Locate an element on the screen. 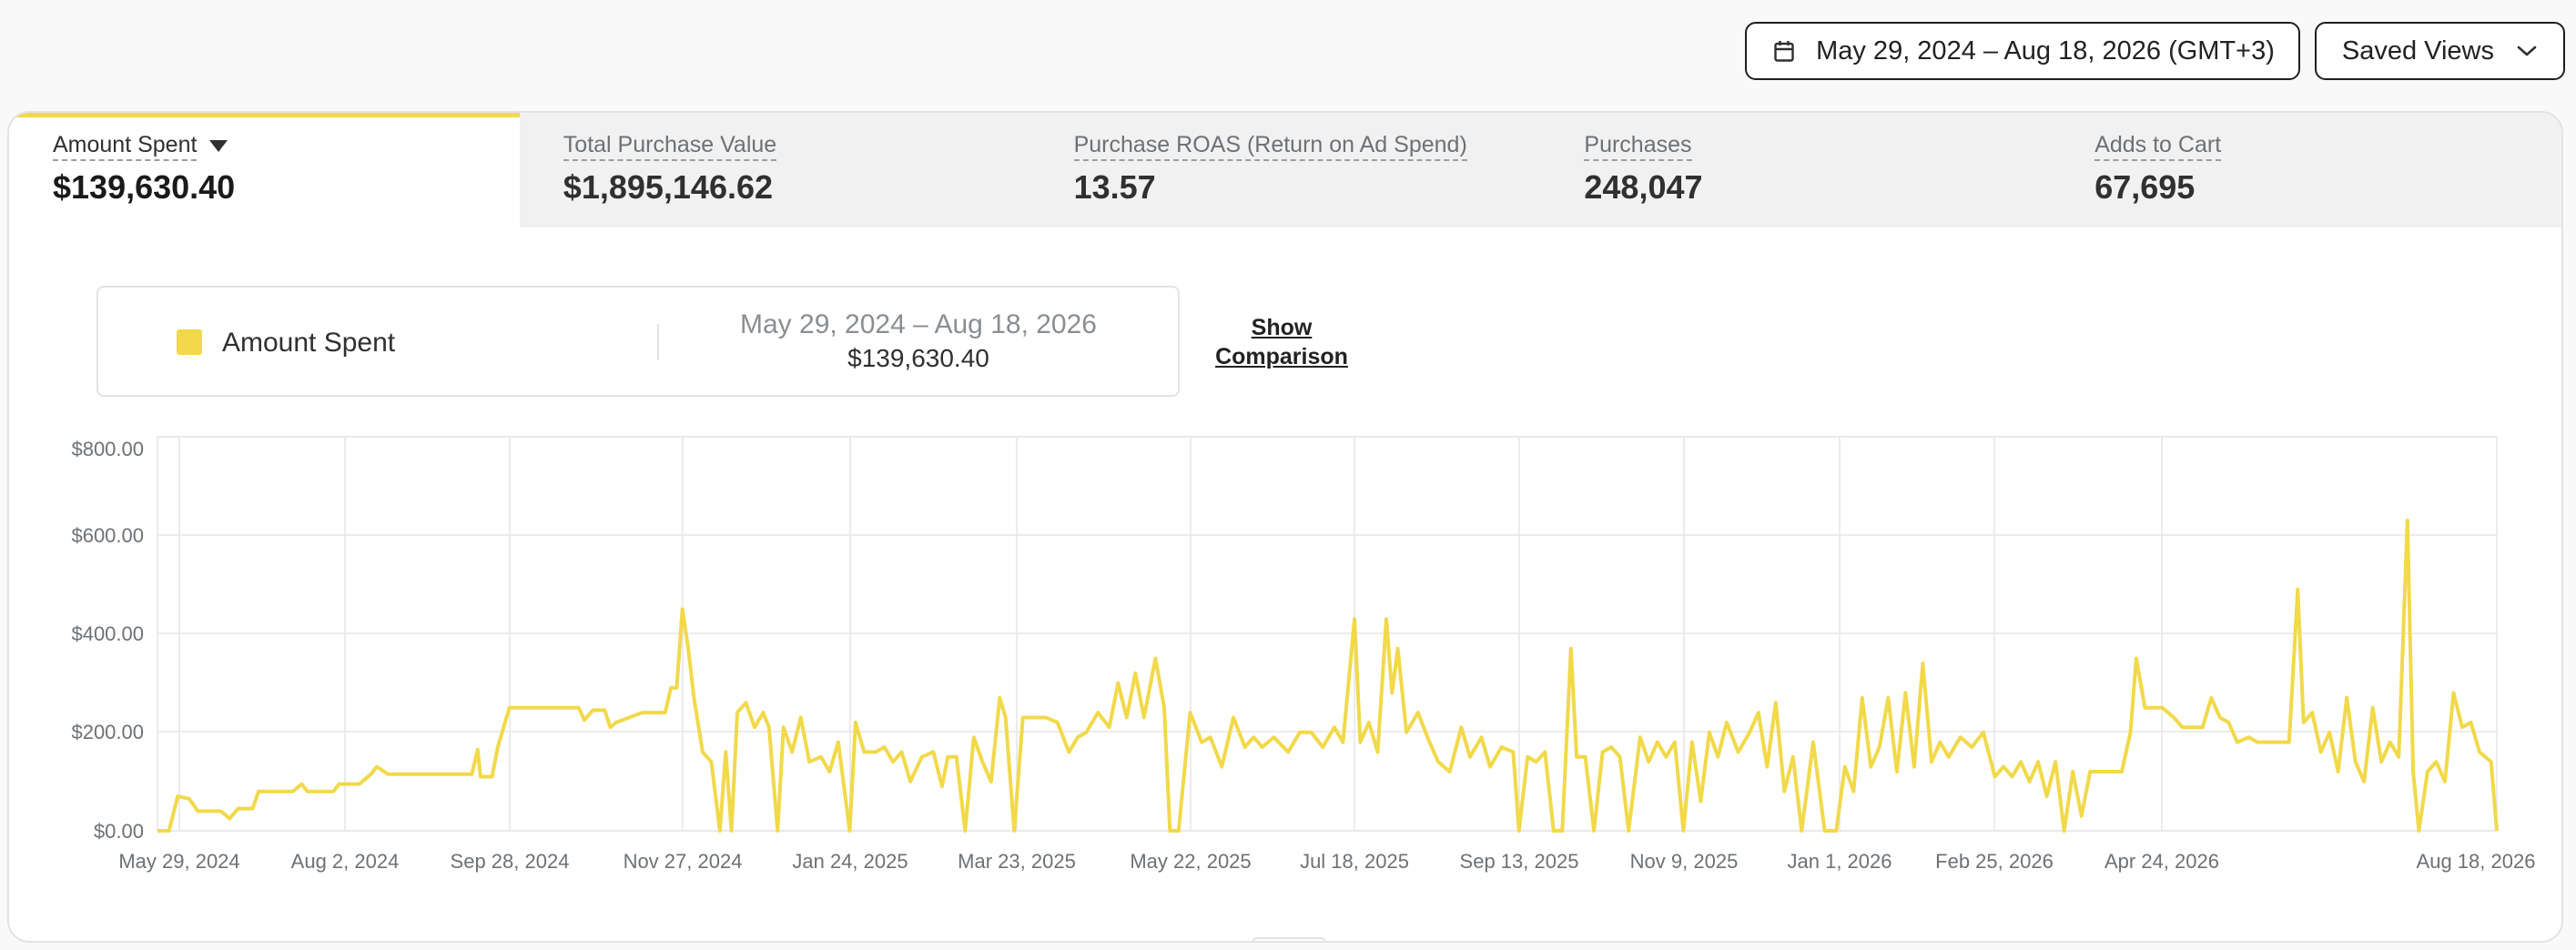  x-tick-label: Jan 24, 2025 is located at coordinates (850, 862).